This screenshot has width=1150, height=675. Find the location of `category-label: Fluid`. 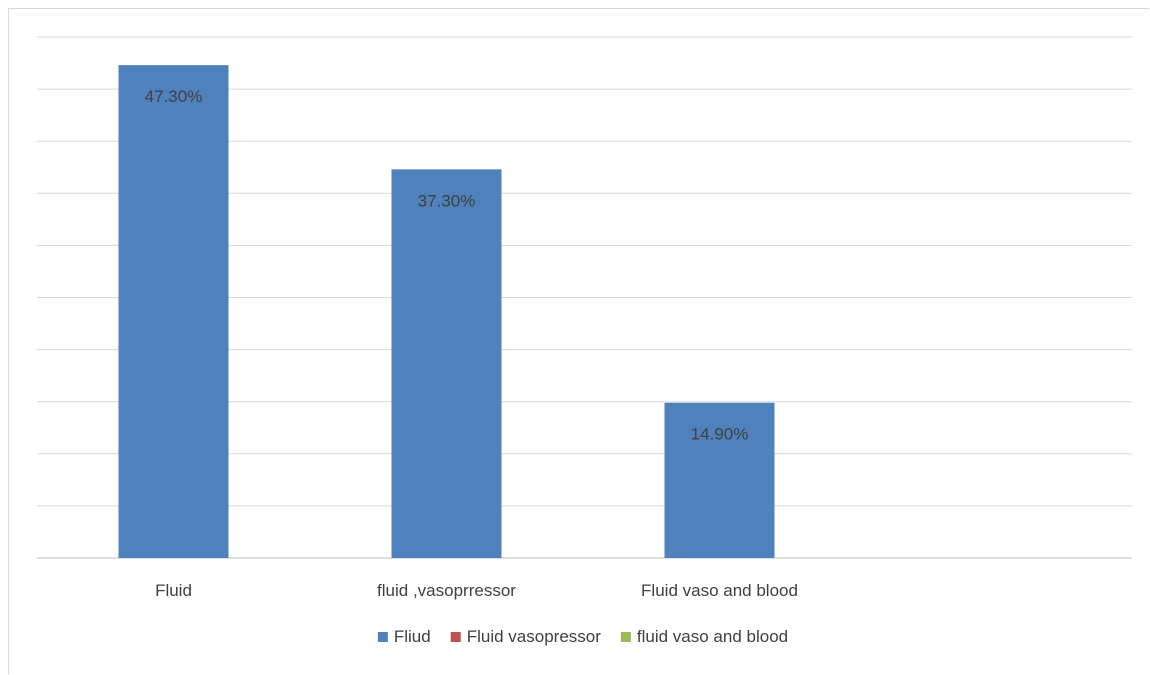

category-label: Fluid is located at coordinates (173, 590).